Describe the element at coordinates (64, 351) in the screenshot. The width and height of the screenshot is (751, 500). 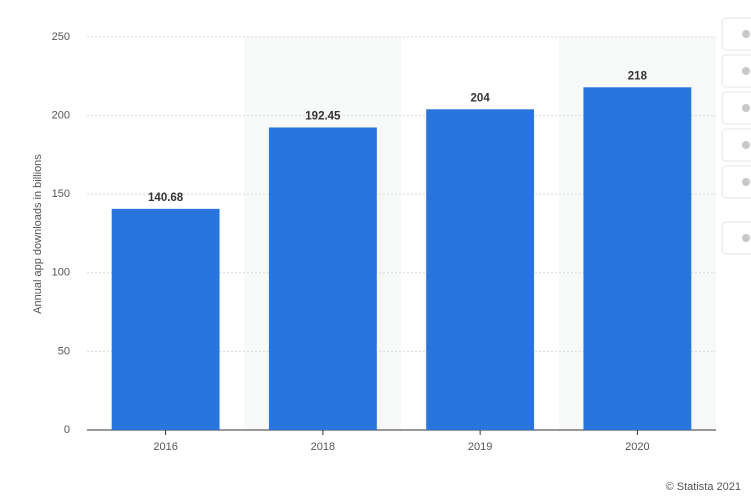
I see `y-tick-label: 50` at that location.